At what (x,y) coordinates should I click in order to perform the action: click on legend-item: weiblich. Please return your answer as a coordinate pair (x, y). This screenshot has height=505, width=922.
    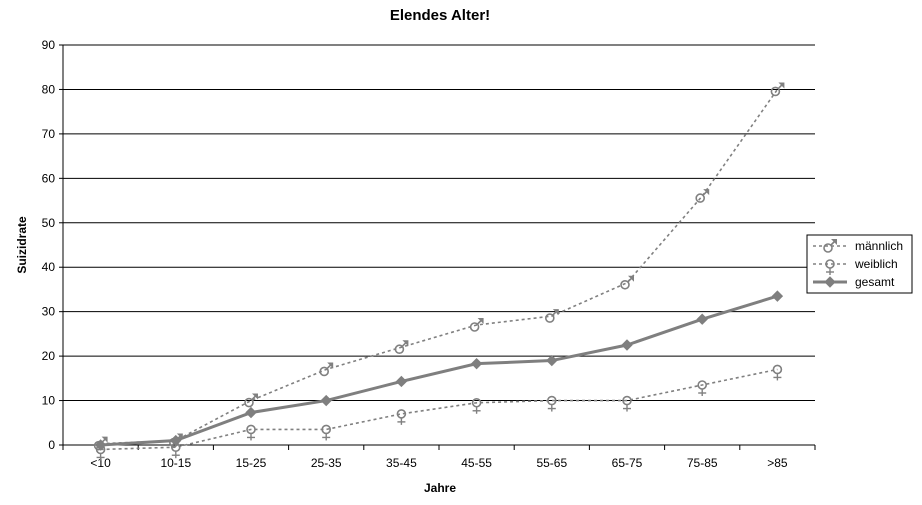
    Looking at the image, I should click on (855, 266).